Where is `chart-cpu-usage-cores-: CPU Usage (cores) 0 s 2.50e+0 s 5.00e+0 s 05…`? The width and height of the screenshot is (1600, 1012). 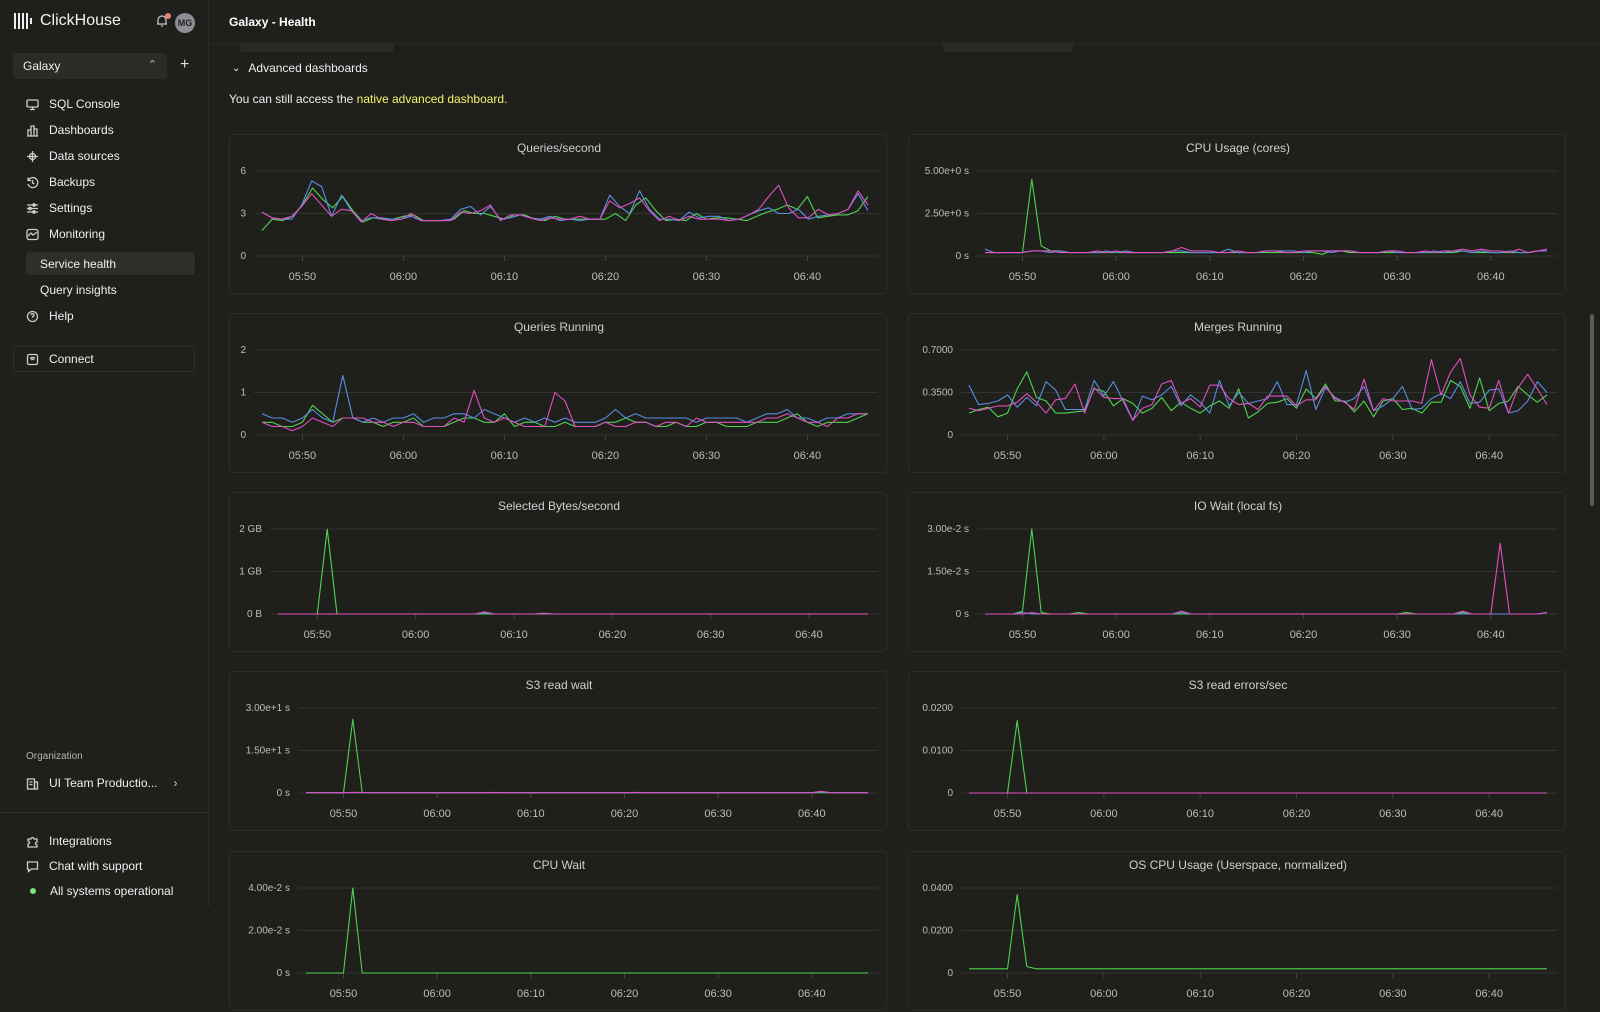 chart-cpu-usage-cores-: CPU Usage (cores) 0 s 2.50e+0 s 5.00e+0 s 05… is located at coordinates (1241, 212).